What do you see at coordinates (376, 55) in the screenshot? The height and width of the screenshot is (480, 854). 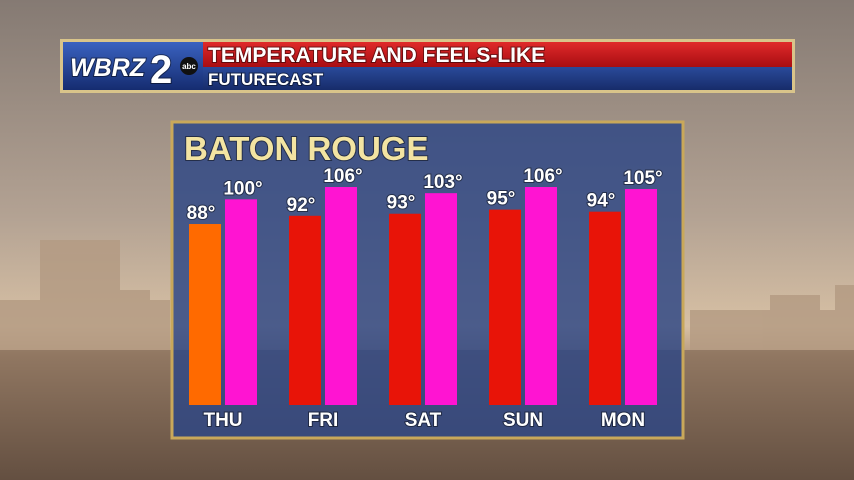 I see `chart-title: TEMPERATURE AND FEELS-LIKE` at bounding box center [376, 55].